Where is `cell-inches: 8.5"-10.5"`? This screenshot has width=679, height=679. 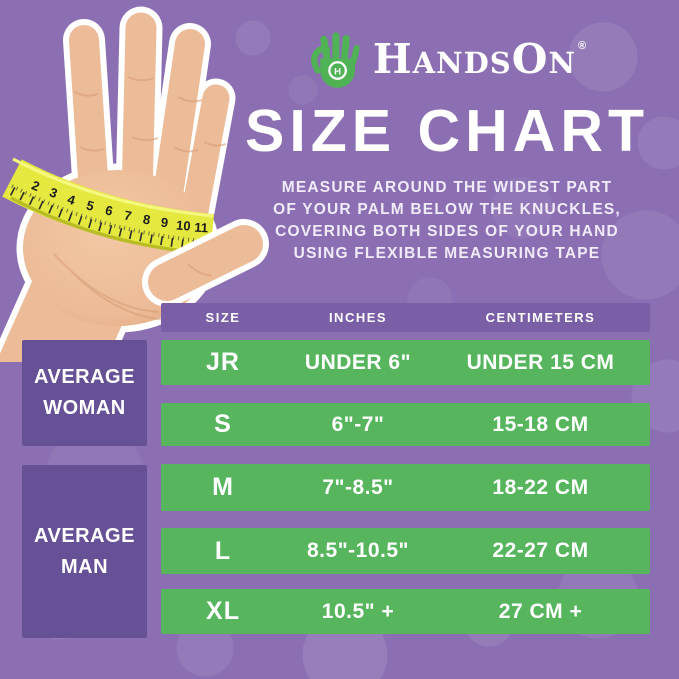 cell-inches: 8.5"-10.5" is located at coordinates (358, 550).